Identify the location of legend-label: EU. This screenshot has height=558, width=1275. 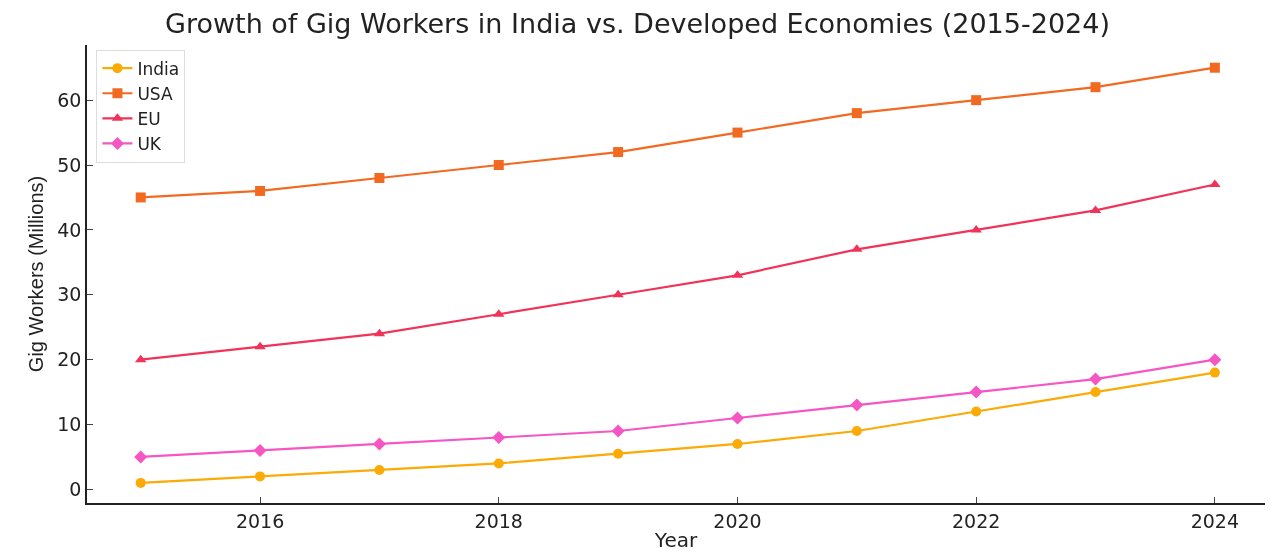
(149, 118).